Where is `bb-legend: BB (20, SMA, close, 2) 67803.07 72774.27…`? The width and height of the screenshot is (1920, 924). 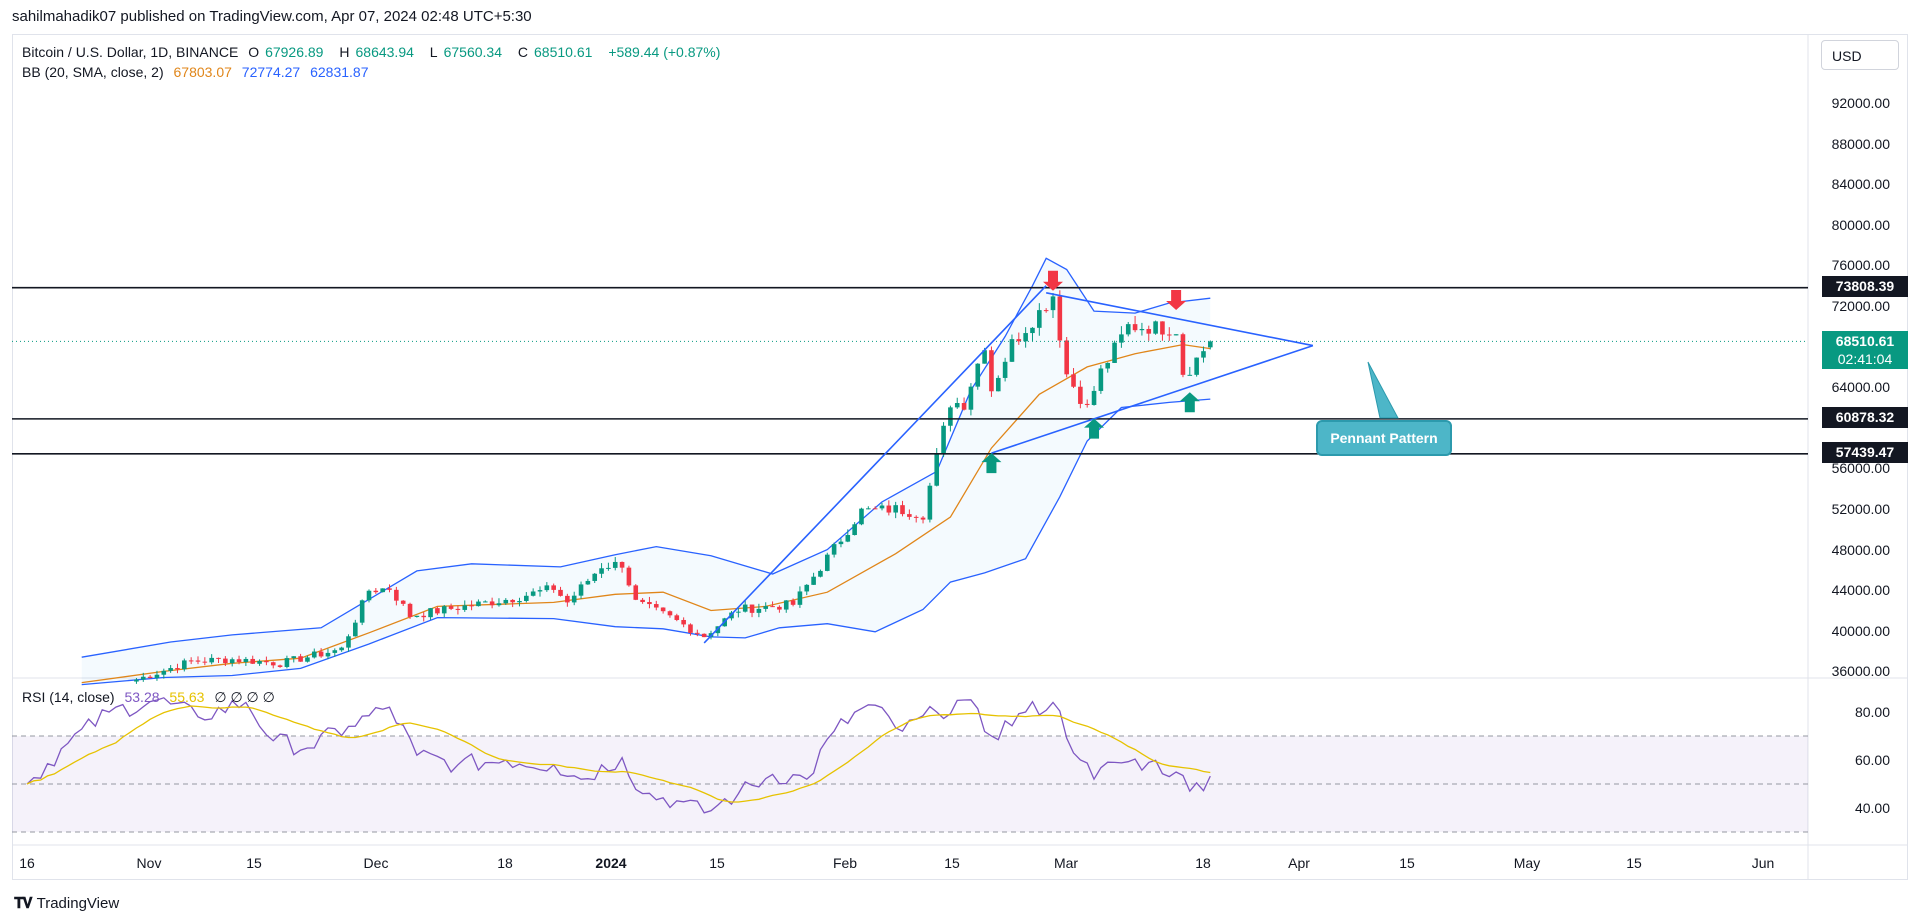
bb-legend: BB (20, SMA, close, 2) 67803.07 72774.27… is located at coordinates (198, 72).